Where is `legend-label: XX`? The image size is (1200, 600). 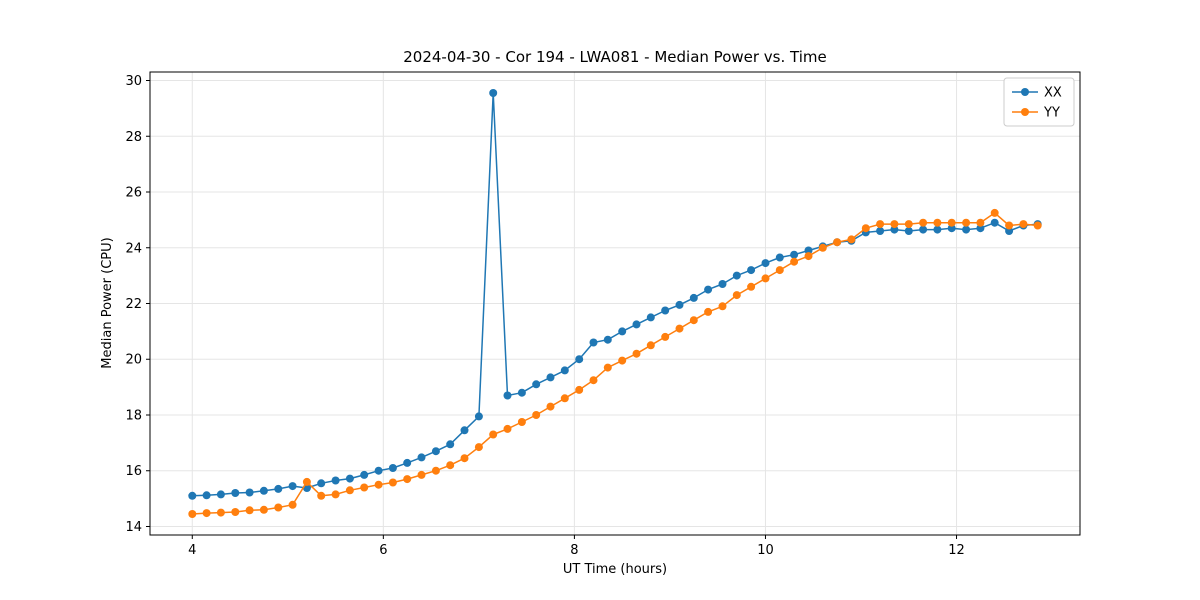
legend-label: XX is located at coordinates (1053, 93).